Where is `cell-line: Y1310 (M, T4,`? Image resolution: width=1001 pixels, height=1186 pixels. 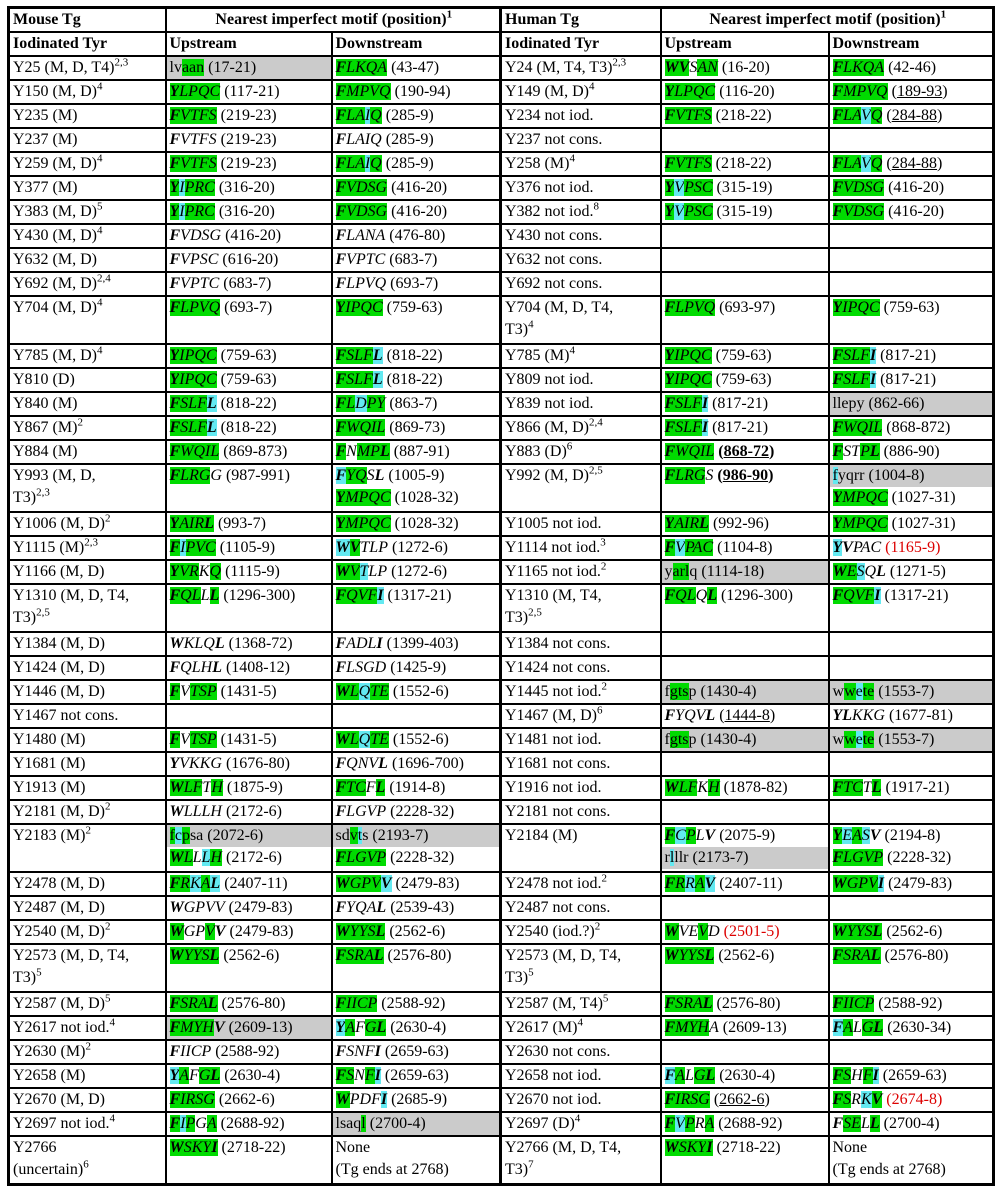 cell-line: Y1310 (M, T4, is located at coordinates (553, 595).